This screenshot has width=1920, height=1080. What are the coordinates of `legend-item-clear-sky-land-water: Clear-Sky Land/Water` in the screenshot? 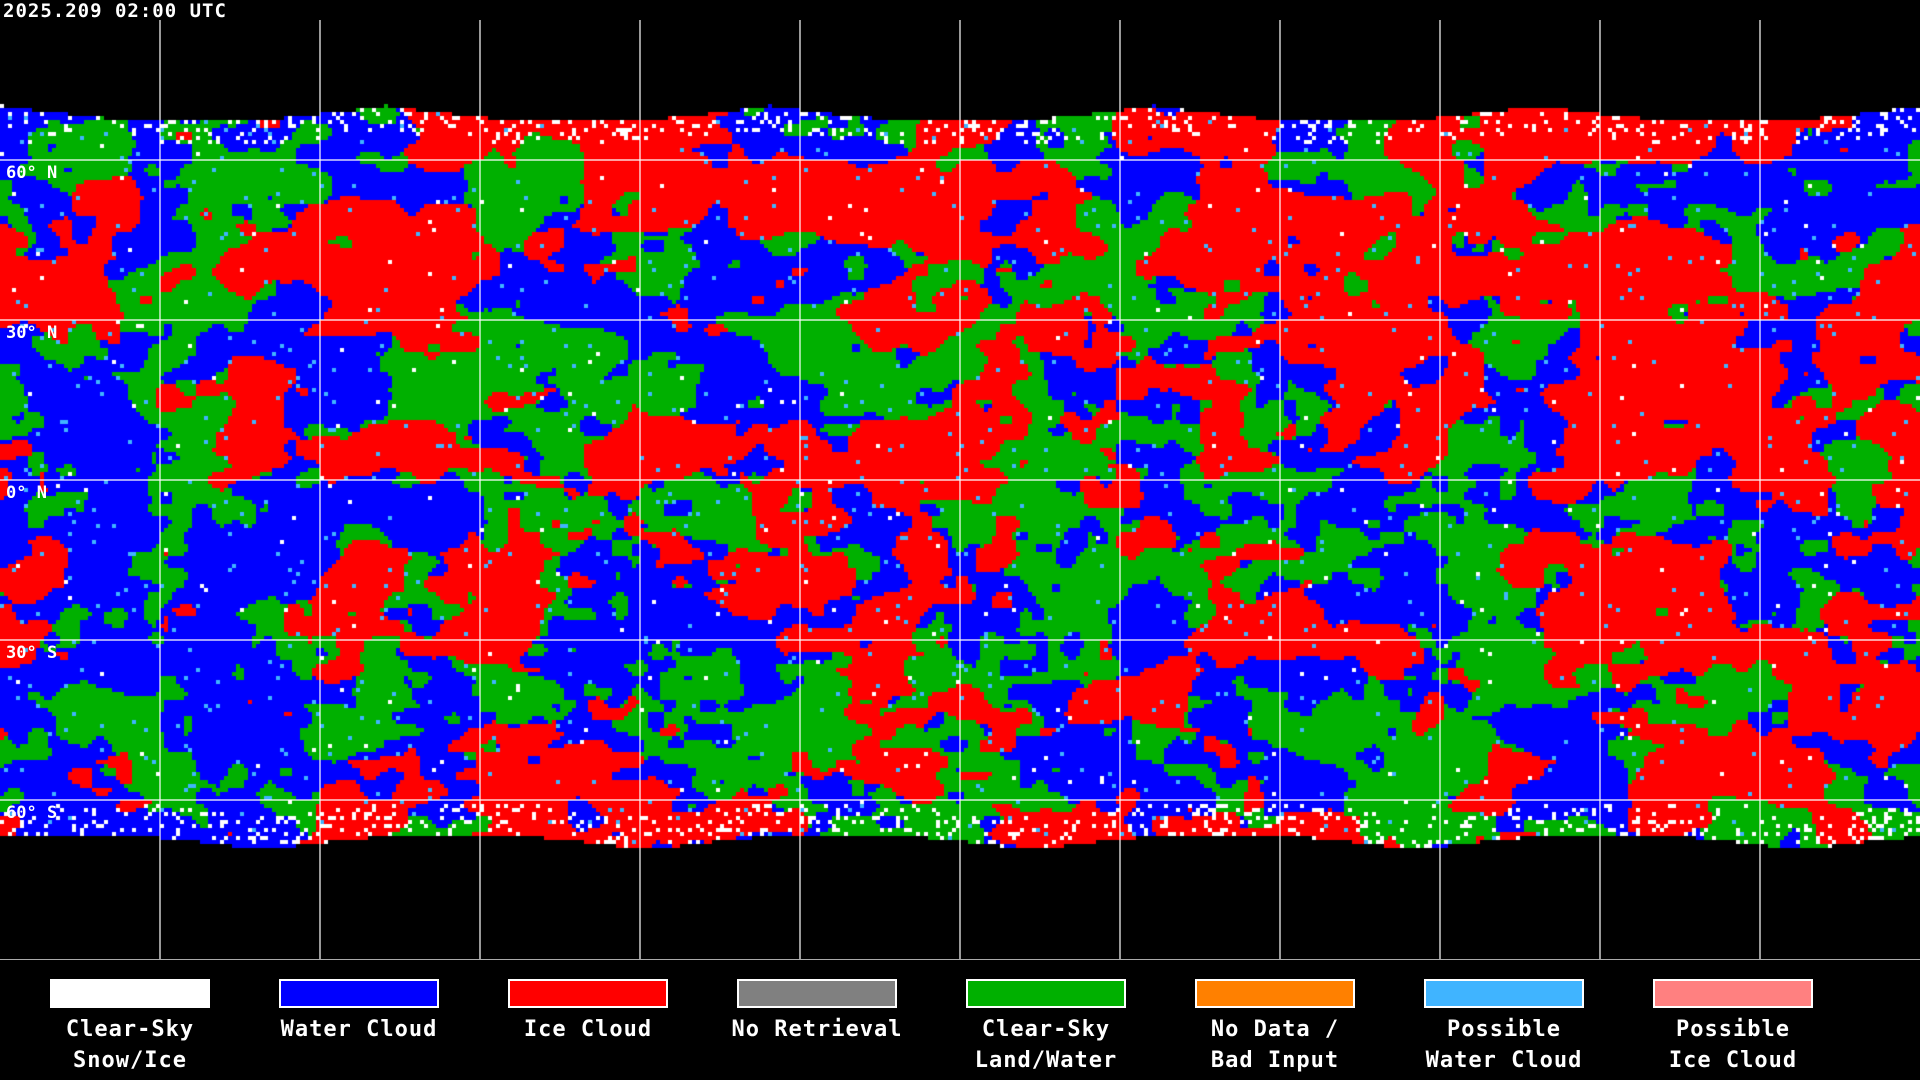 It's located at (1046, 1027).